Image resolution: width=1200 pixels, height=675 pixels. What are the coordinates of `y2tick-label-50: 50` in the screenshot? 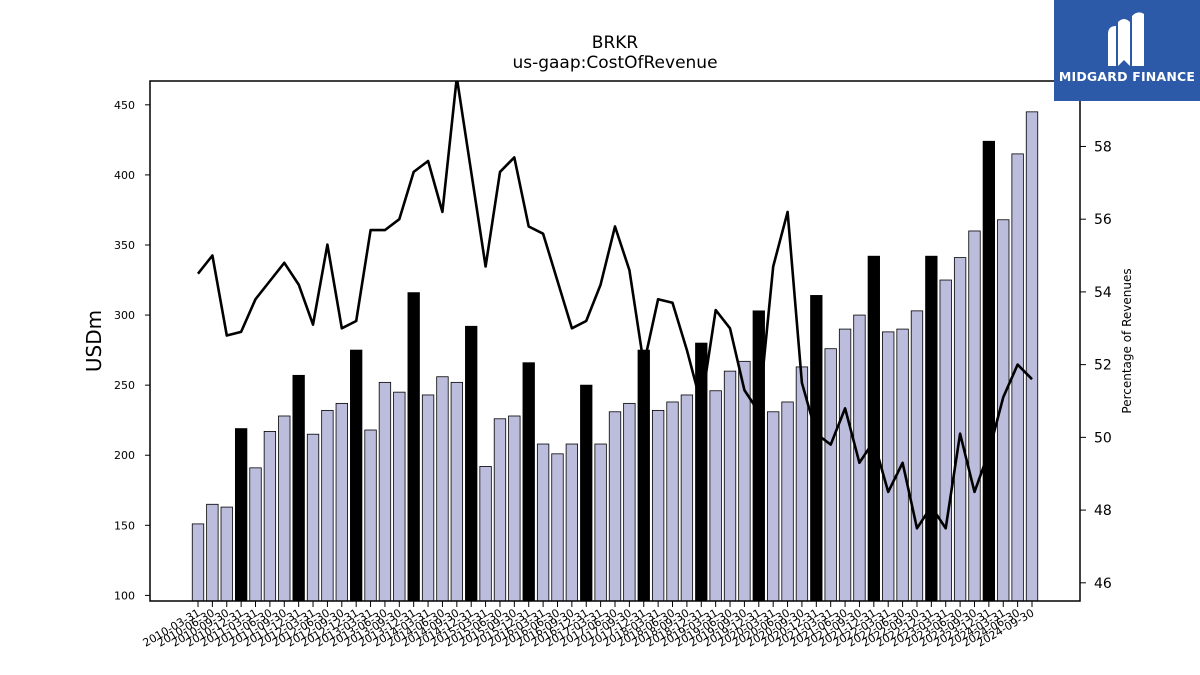 It's located at (1103, 438).